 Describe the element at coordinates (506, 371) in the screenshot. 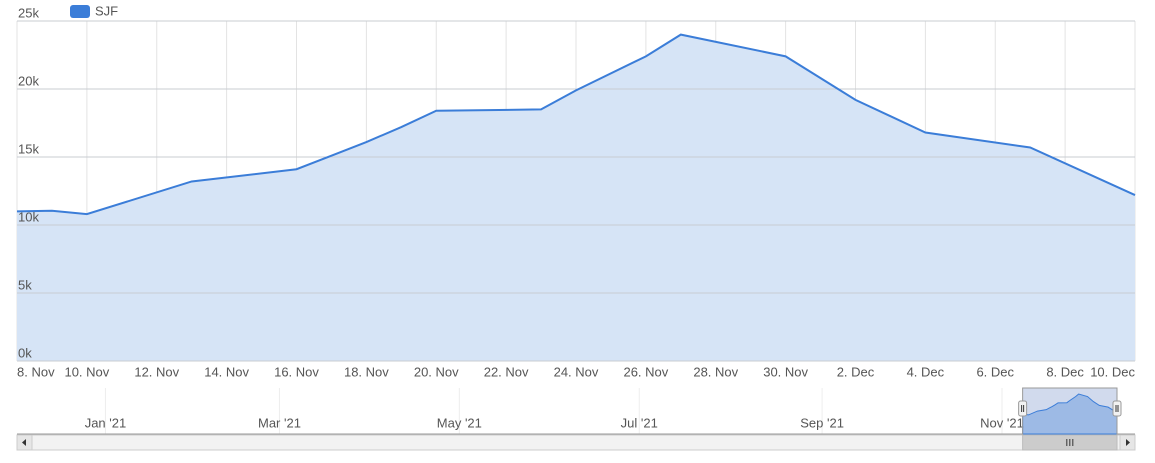

I see `x-tick-label: 22. Nov` at that location.